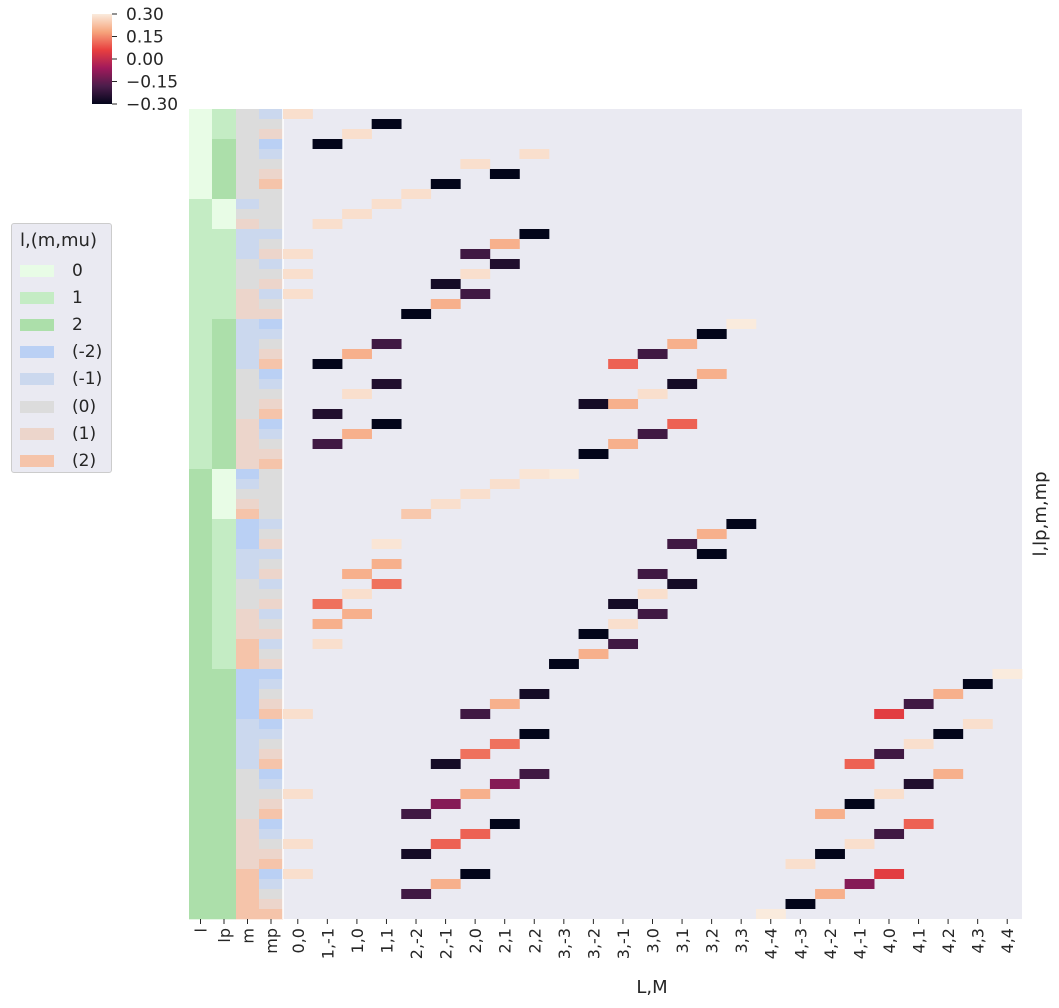 The width and height of the screenshot is (1059, 1008). Describe the element at coordinates (145, 60) in the screenshot. I see `colorbar-ticks: 0.30 0.150.00 −0.15−0.30` at that location.